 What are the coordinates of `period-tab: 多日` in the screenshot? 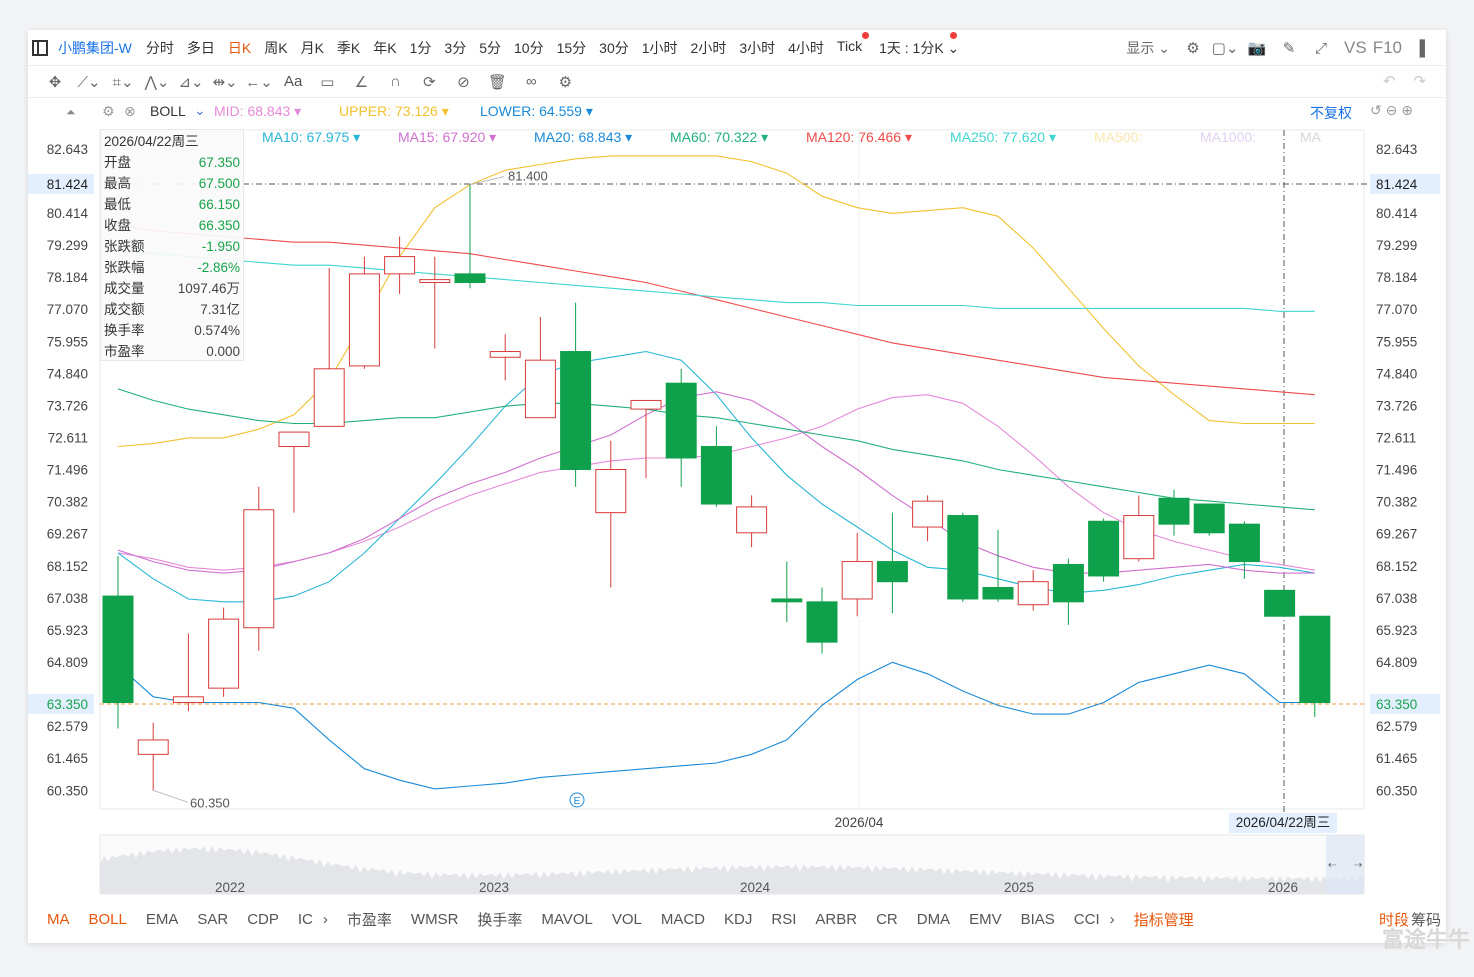 It's located at (200, 47).